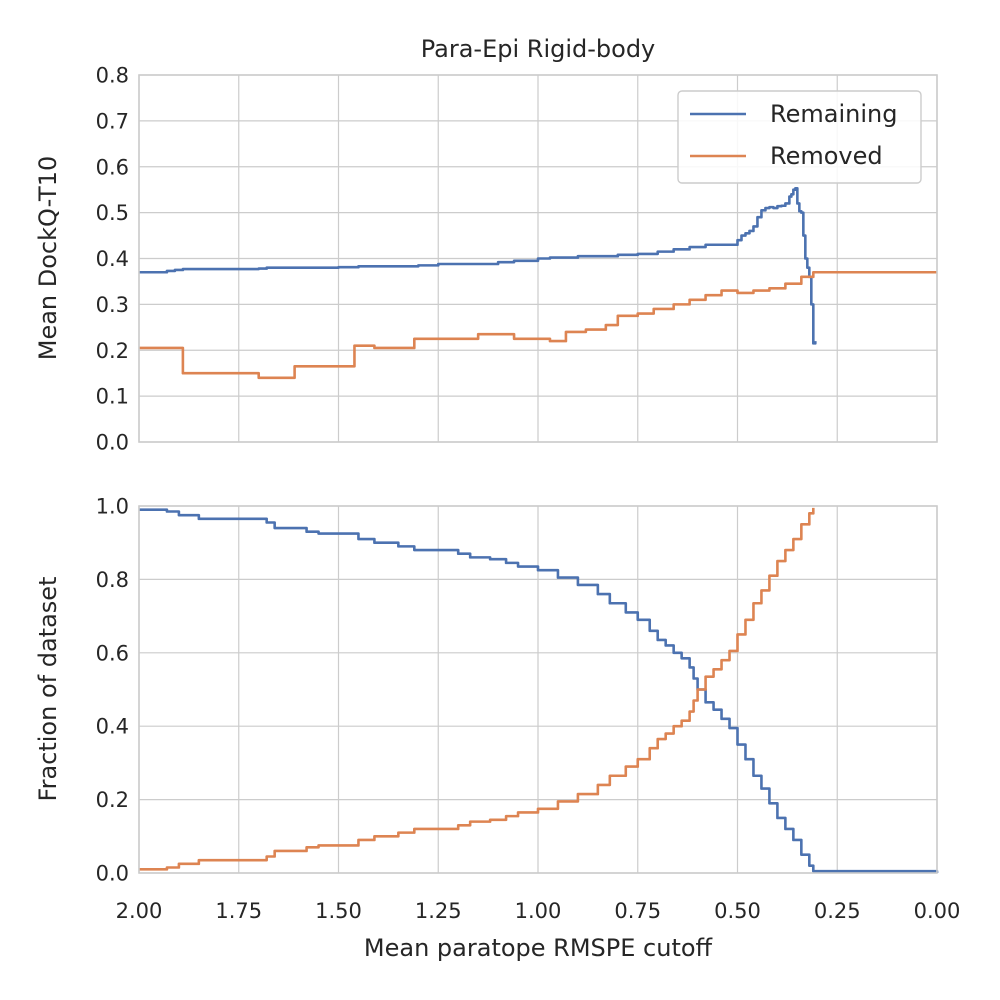 The height and width of the screenshot is (1000, 1000). What do you see at coordinates (112, 213) in the screenshot?
I see `top-y-tick-label: 0.5` at bounding box center [112, 213].